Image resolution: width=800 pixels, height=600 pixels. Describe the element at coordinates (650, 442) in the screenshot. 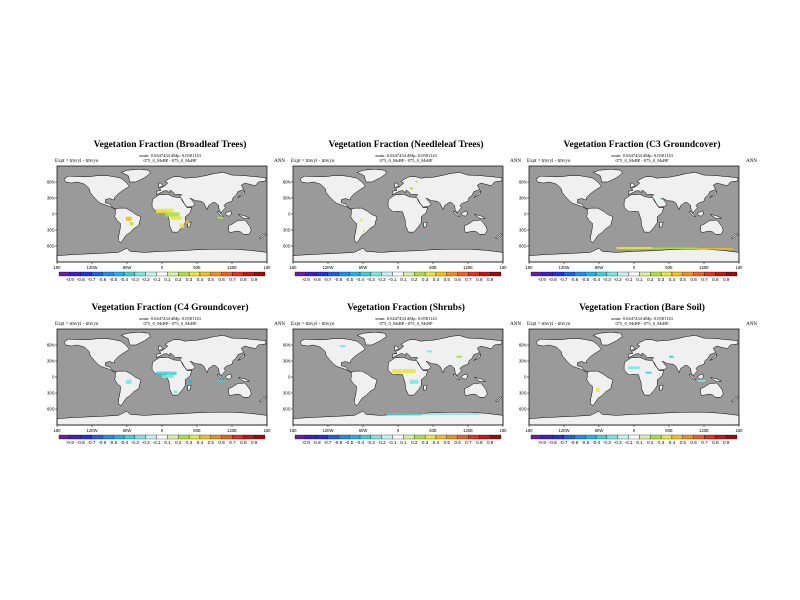

I see `colorbar-label: 0.2` at that location.